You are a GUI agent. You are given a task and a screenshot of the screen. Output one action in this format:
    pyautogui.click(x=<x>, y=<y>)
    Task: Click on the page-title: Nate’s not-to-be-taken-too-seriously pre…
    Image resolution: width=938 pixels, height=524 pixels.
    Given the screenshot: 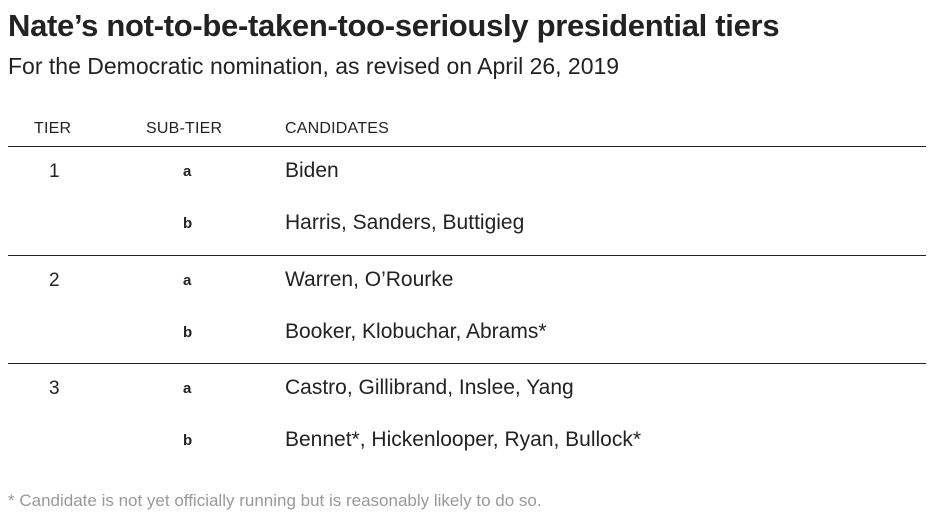 What is the action you would take?
    pyautogui.click(x=394, y=25)
    